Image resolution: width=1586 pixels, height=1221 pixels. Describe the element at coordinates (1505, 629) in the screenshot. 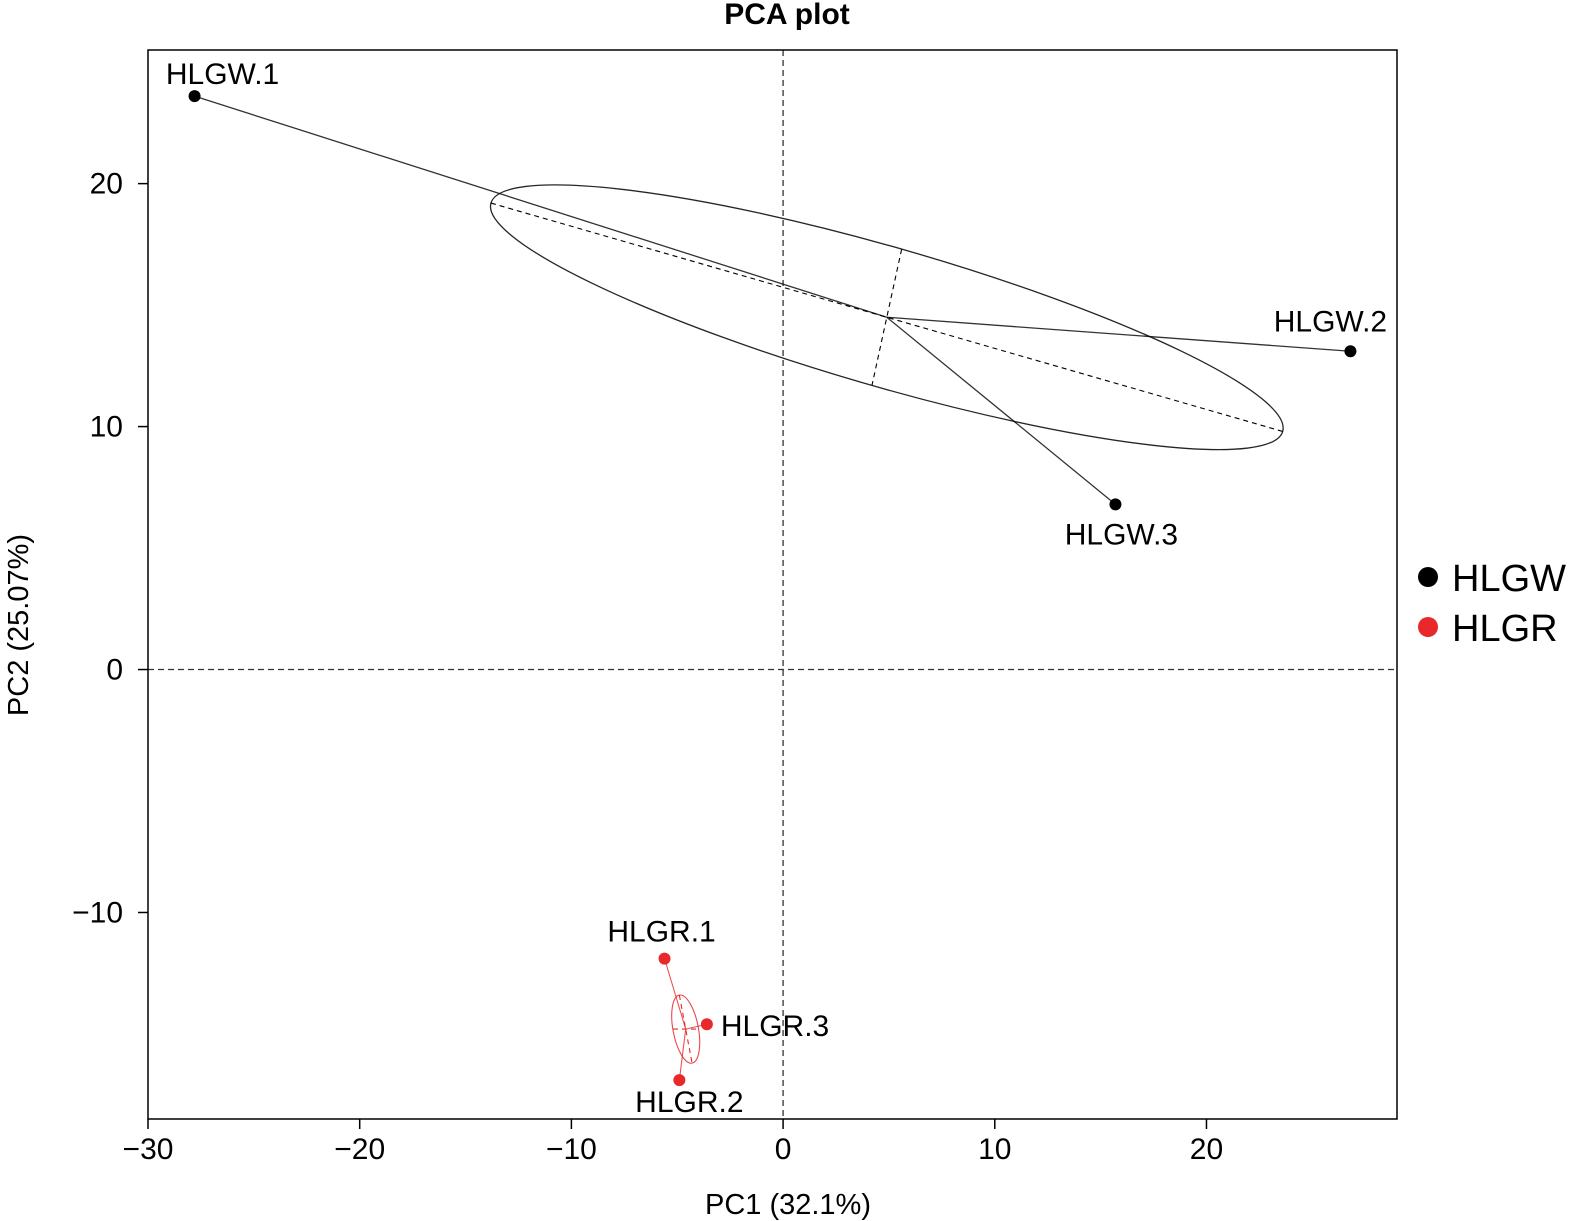

I see `legend-label: HLGR` at that location.